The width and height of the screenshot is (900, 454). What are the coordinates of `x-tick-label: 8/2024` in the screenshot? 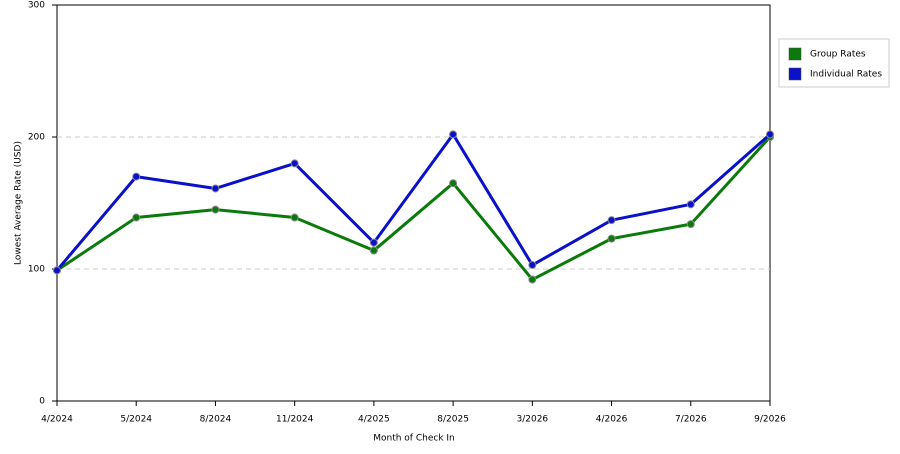 It's located at (216, 420).